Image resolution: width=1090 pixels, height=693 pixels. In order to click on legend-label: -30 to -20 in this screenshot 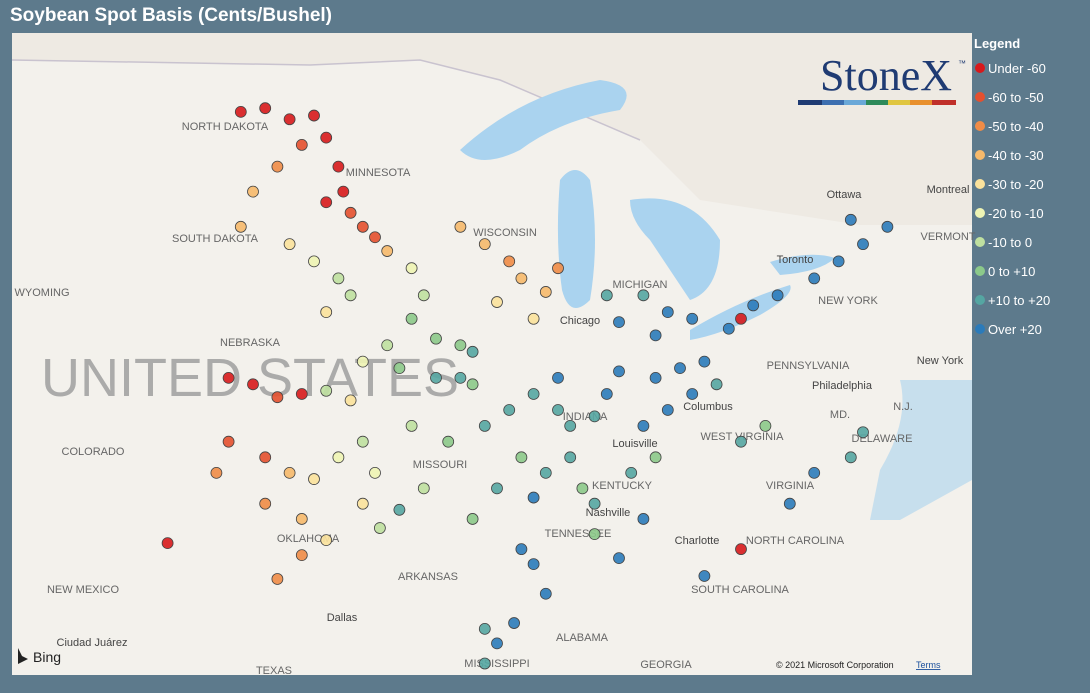, I will do `click(1016, 184)`.